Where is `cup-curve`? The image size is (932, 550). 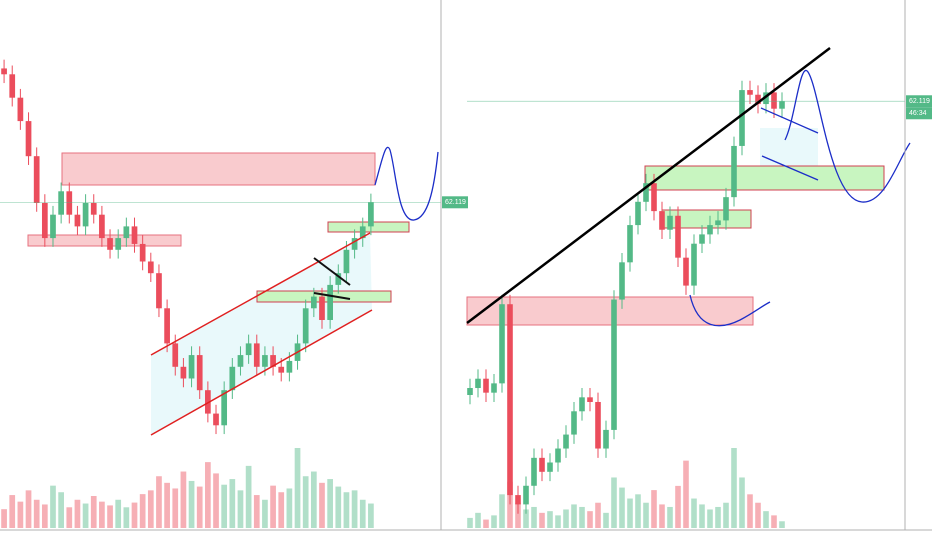
cup-curve is located at coordinates (730, 310).